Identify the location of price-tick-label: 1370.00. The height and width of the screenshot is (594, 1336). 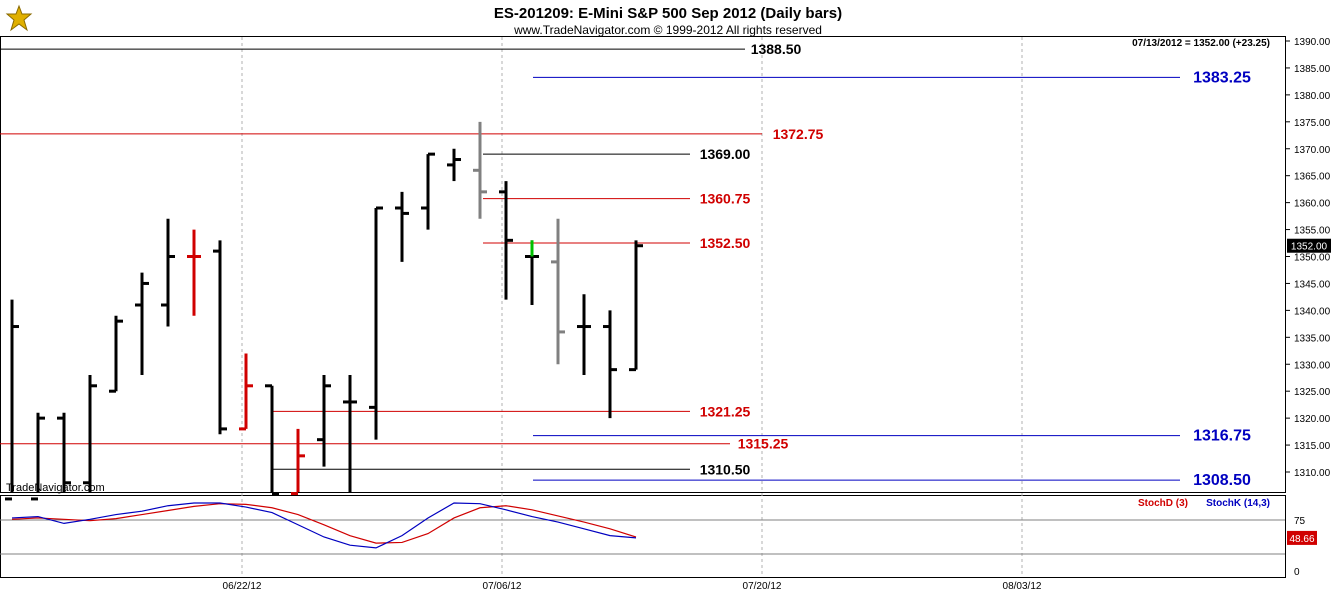
(1312, 150).